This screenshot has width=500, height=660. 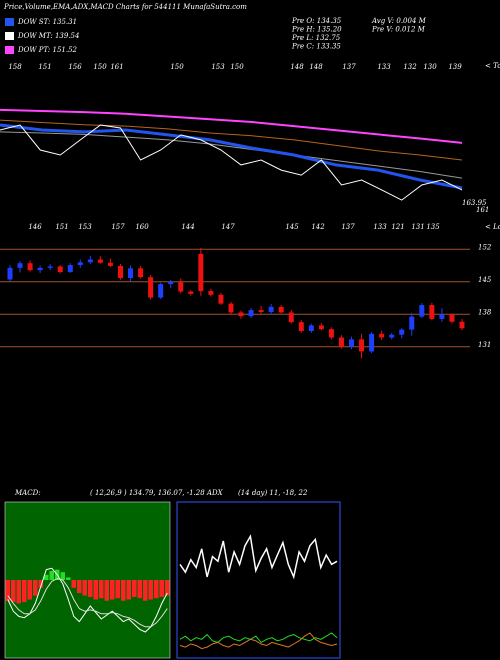 What do you see at coordinates (492, 227) in the screenshot?
I see `lows-label: < Lows` at bounding box center [492, 227].